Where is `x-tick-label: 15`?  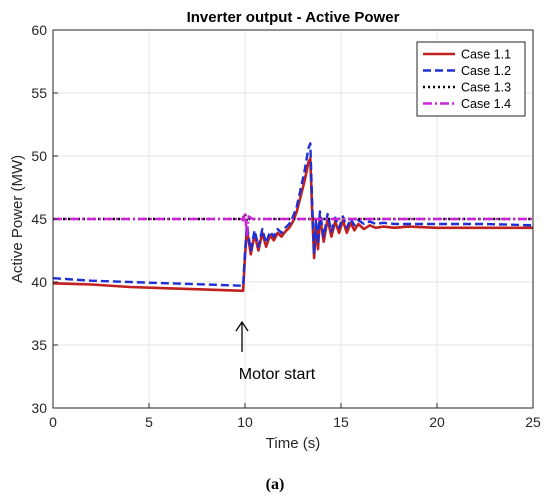
x-tick-label: 15 is located at coordinates (341, 422).